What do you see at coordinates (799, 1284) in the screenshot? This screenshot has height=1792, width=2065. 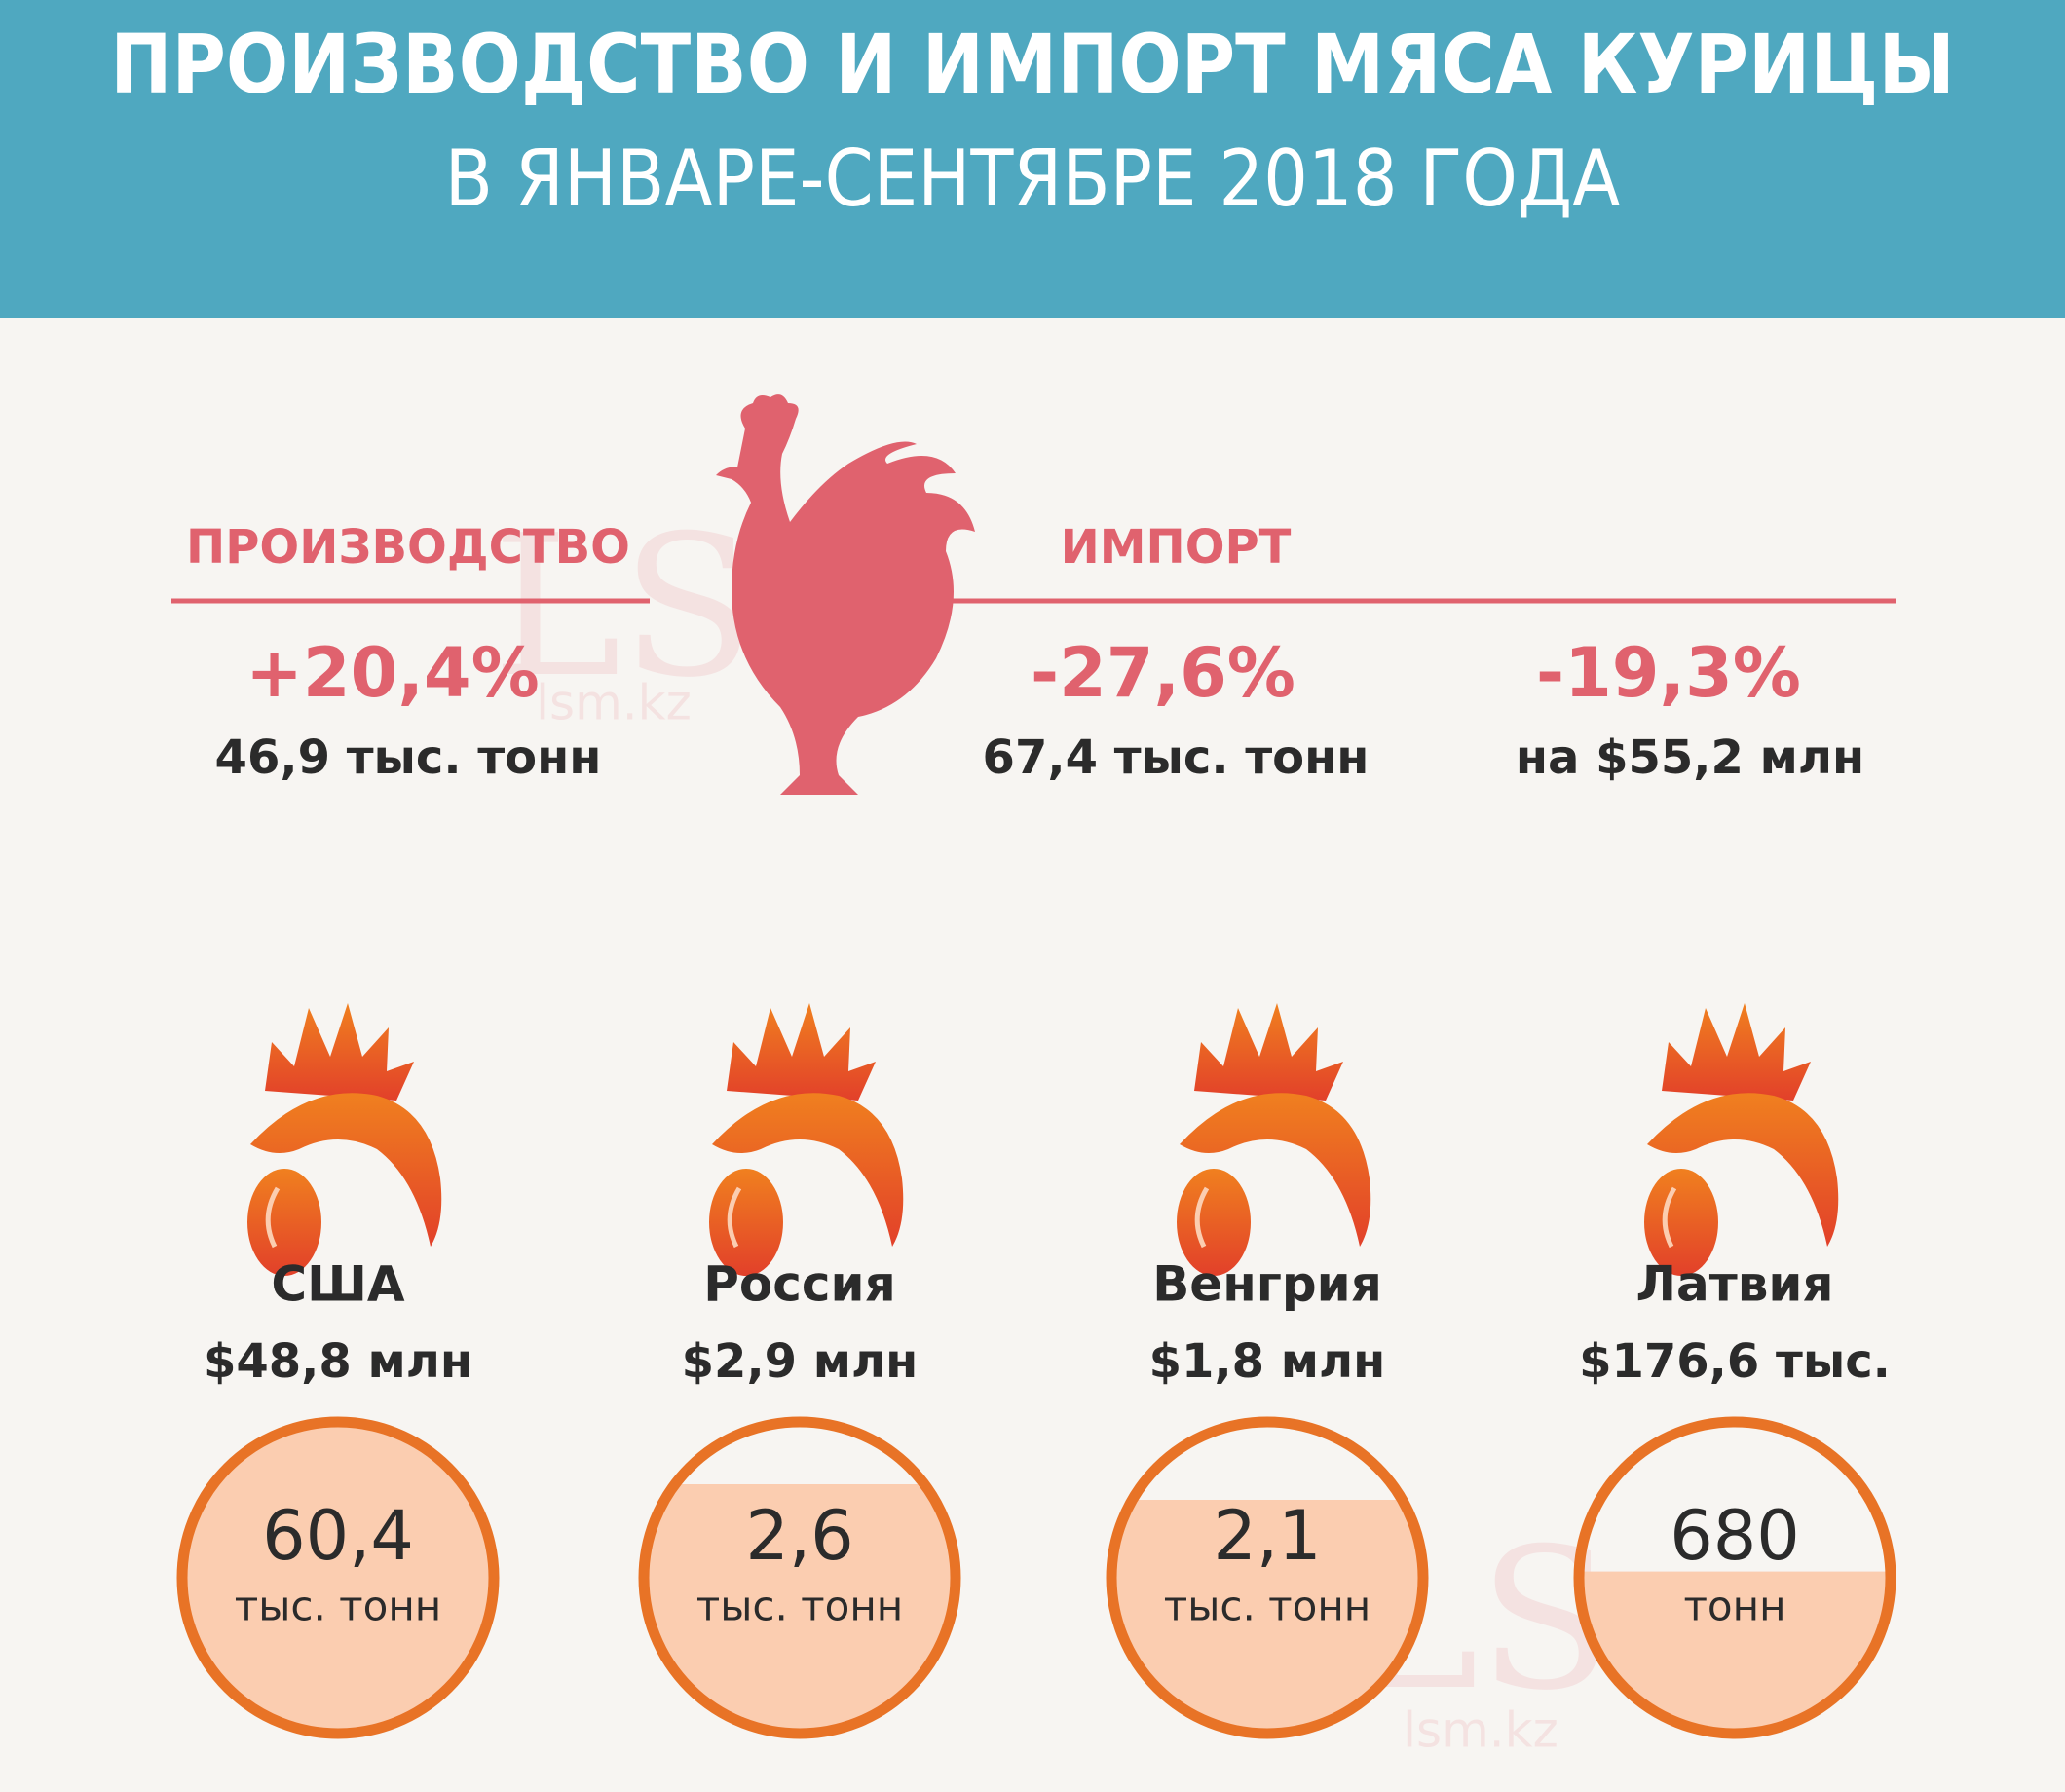 I see `country-name: Россия` at bounding box center [799, 1284].